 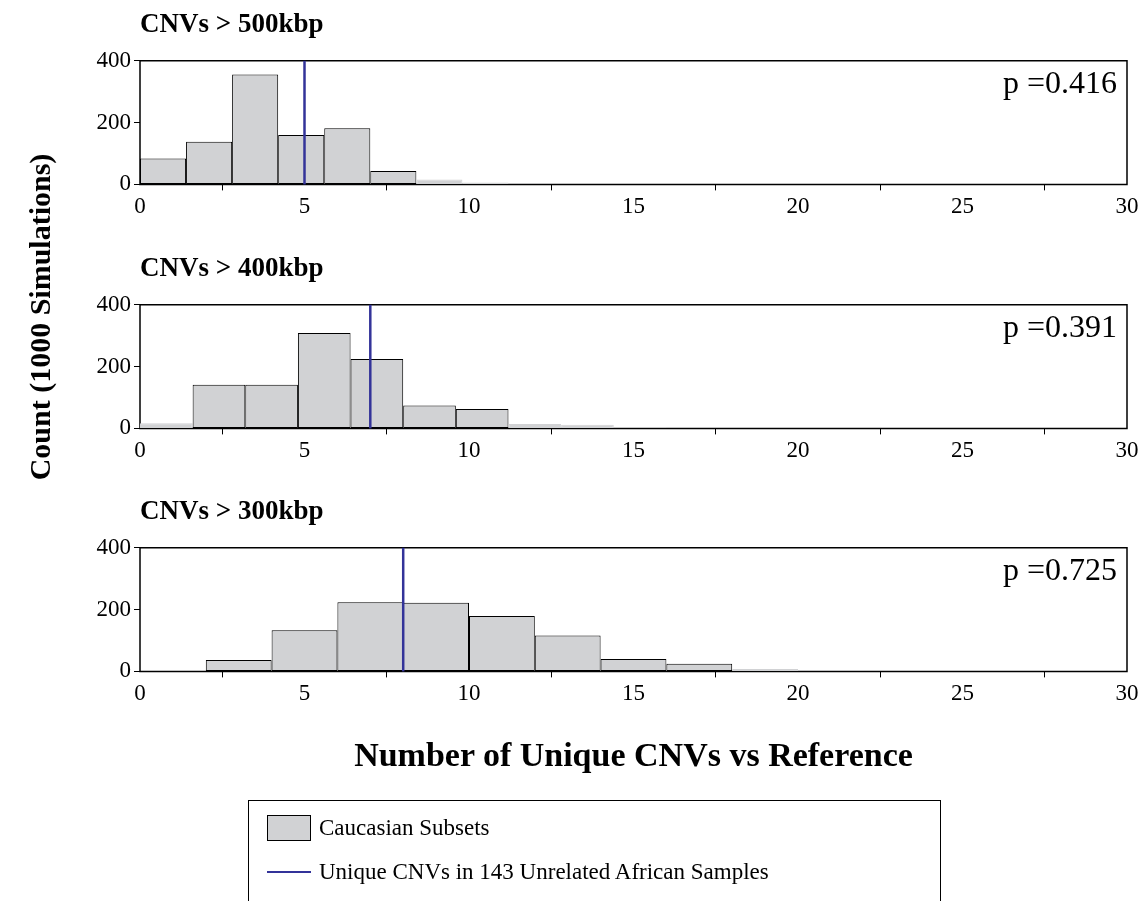 I want to click on y-axis-title: Count (1000 Simulations), so click(x=40, y=317).